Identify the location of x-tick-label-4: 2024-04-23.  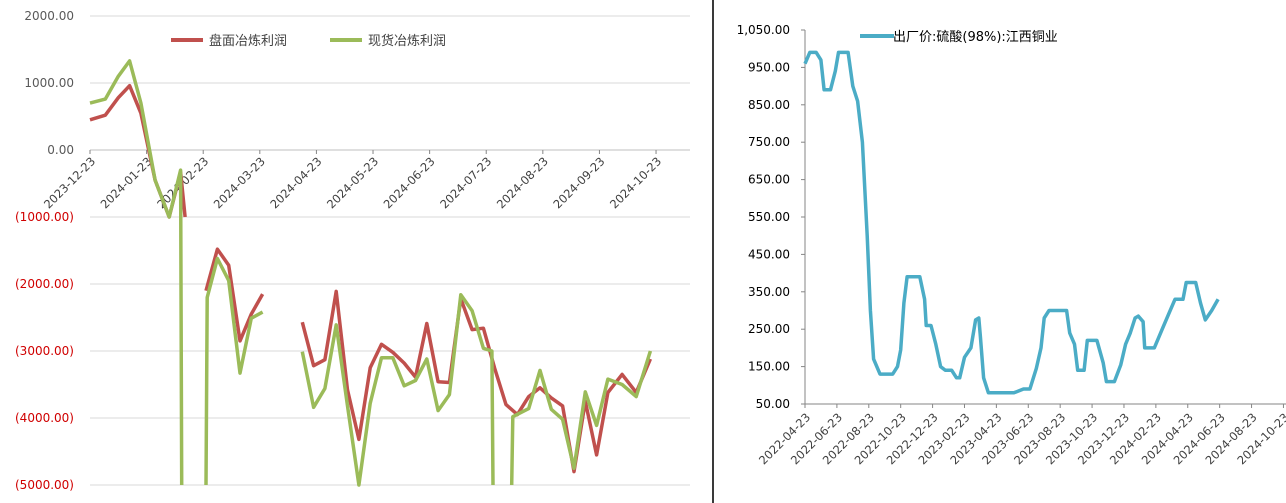
(295, 182).